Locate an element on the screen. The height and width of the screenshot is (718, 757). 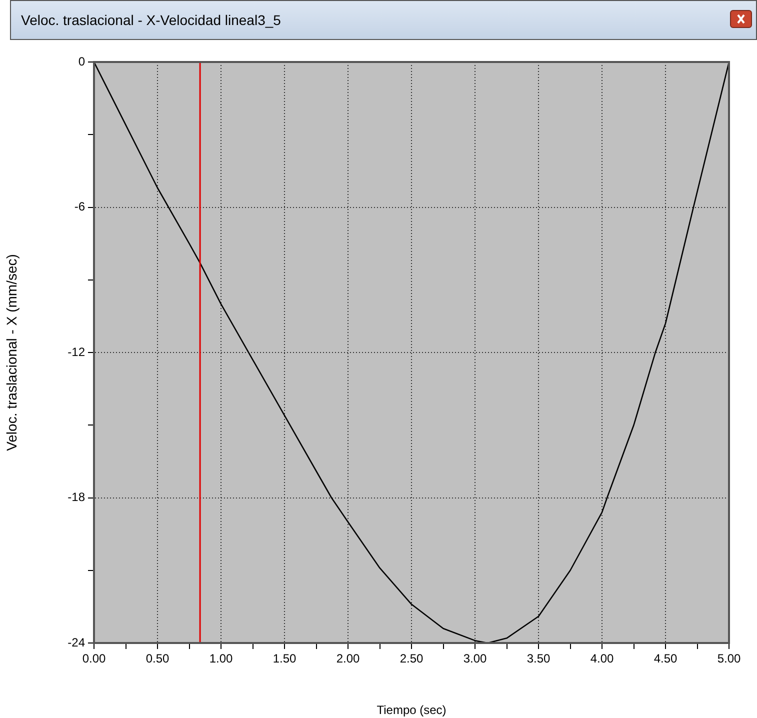
y-tick-label: -18 is located at coordinates (77, 497).